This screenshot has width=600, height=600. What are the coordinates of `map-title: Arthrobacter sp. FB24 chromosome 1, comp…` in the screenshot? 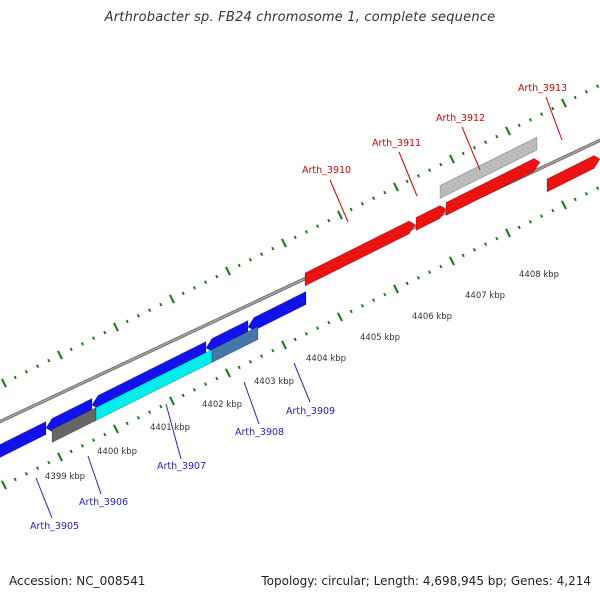 It's located at (300, 17).